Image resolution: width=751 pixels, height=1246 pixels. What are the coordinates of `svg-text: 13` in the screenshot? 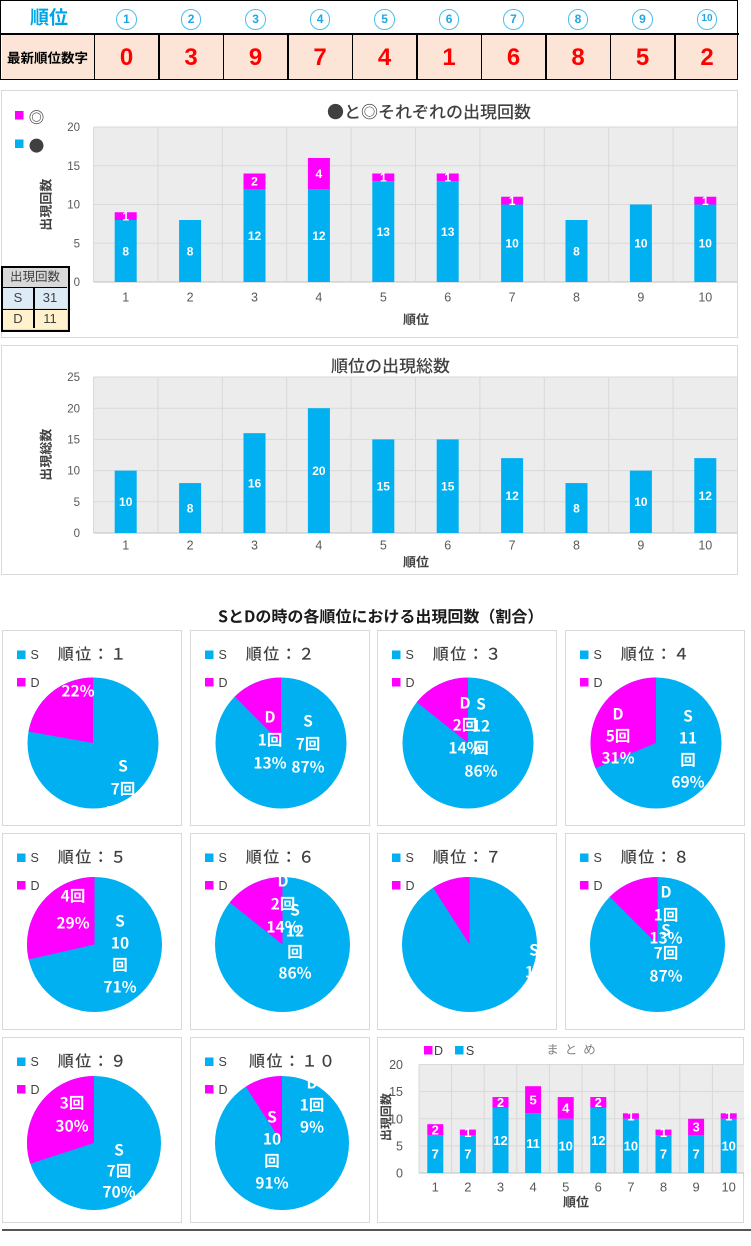 It's located at (448, 232).